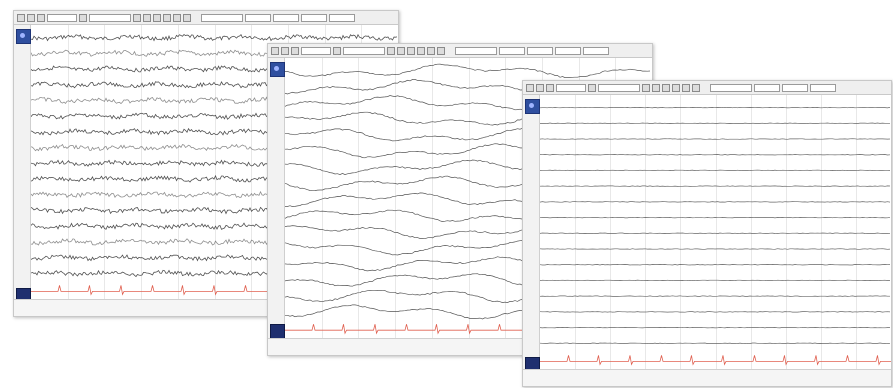 The height and width of the screenshot is (388, 893). Describe the element at coordinates (707, 377) in the screenshot. I see `status-bar` at that location.